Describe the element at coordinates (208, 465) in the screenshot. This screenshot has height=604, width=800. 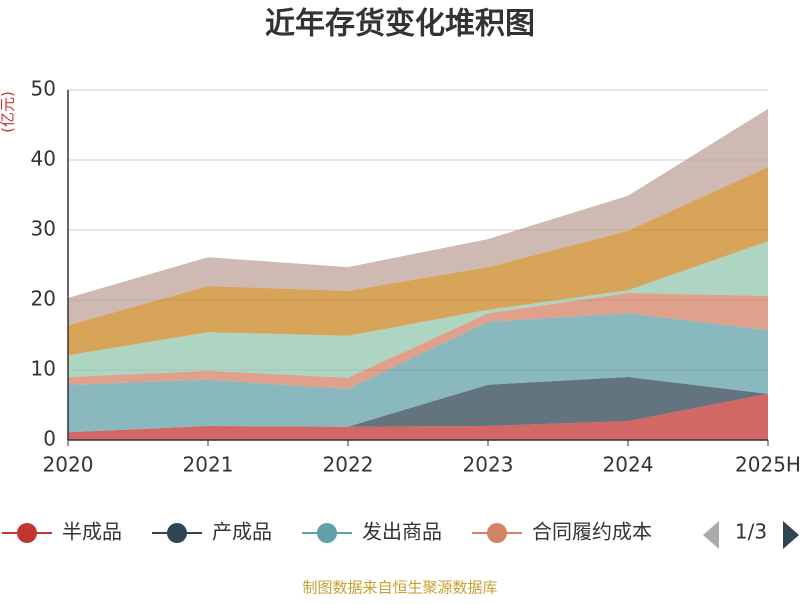
I see `x-tick-label: 2021` at that location.